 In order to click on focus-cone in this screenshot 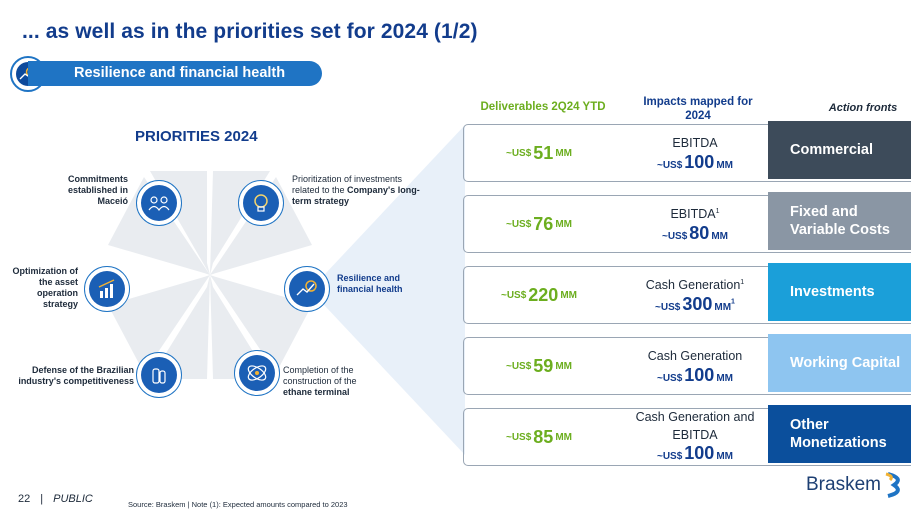, I will do `click(387, 290)`.